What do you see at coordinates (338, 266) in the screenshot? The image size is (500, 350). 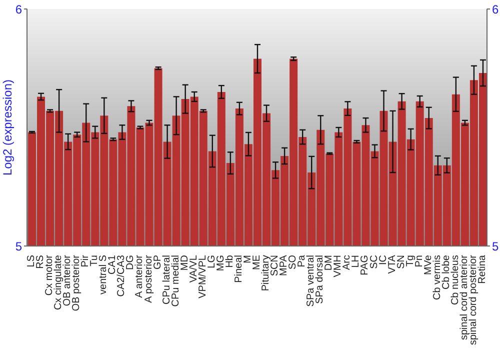 I see `x-tick-label: VMH` at bounding box center [338, 266].